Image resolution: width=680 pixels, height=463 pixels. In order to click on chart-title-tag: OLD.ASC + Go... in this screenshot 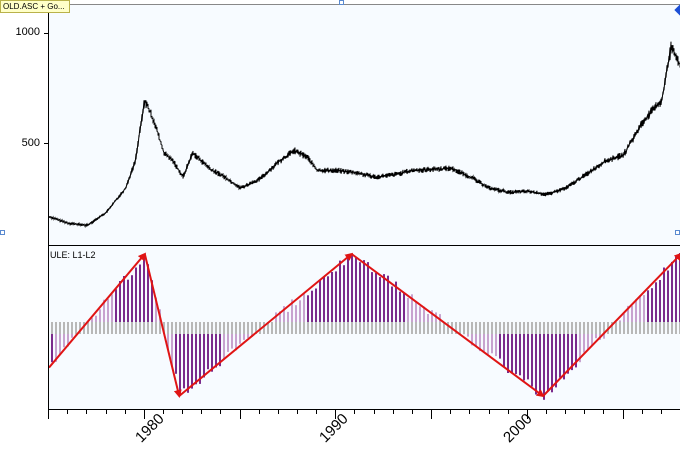, I will do `click(35, 6)`.